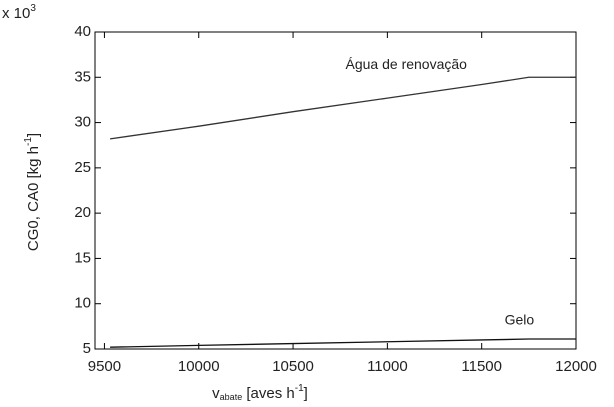  I want to click on y-tick-label: 40, so click(82, 31).